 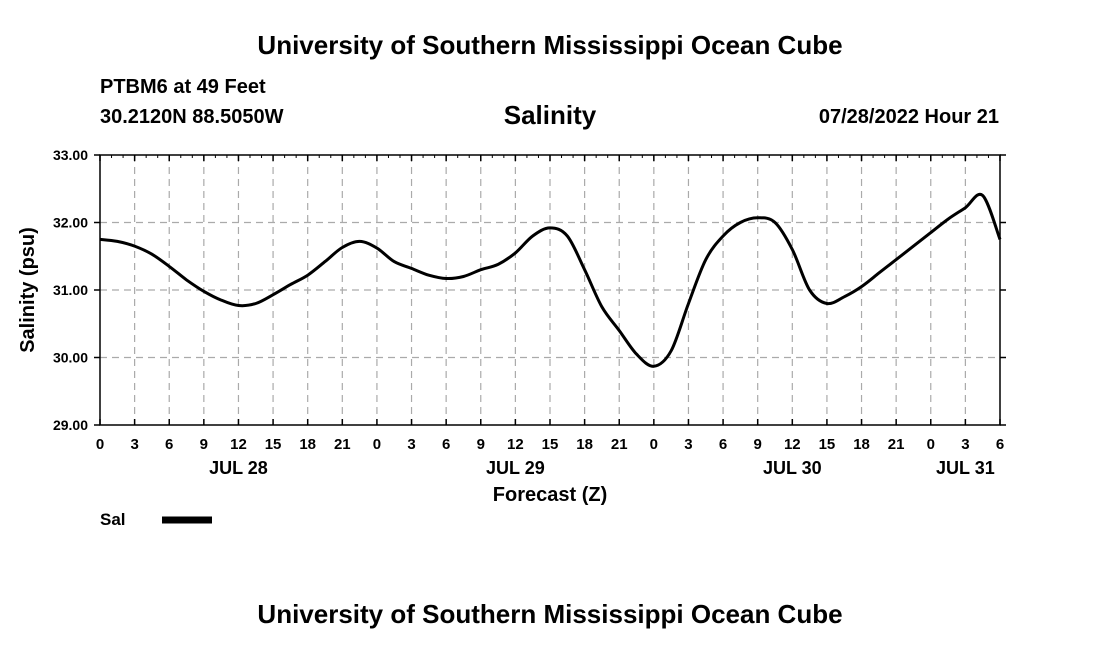 What do you see at coordinates (70, 155) in the screenshot?
I see `y-tick-label: 33.00` at bounding box center [70, 155].